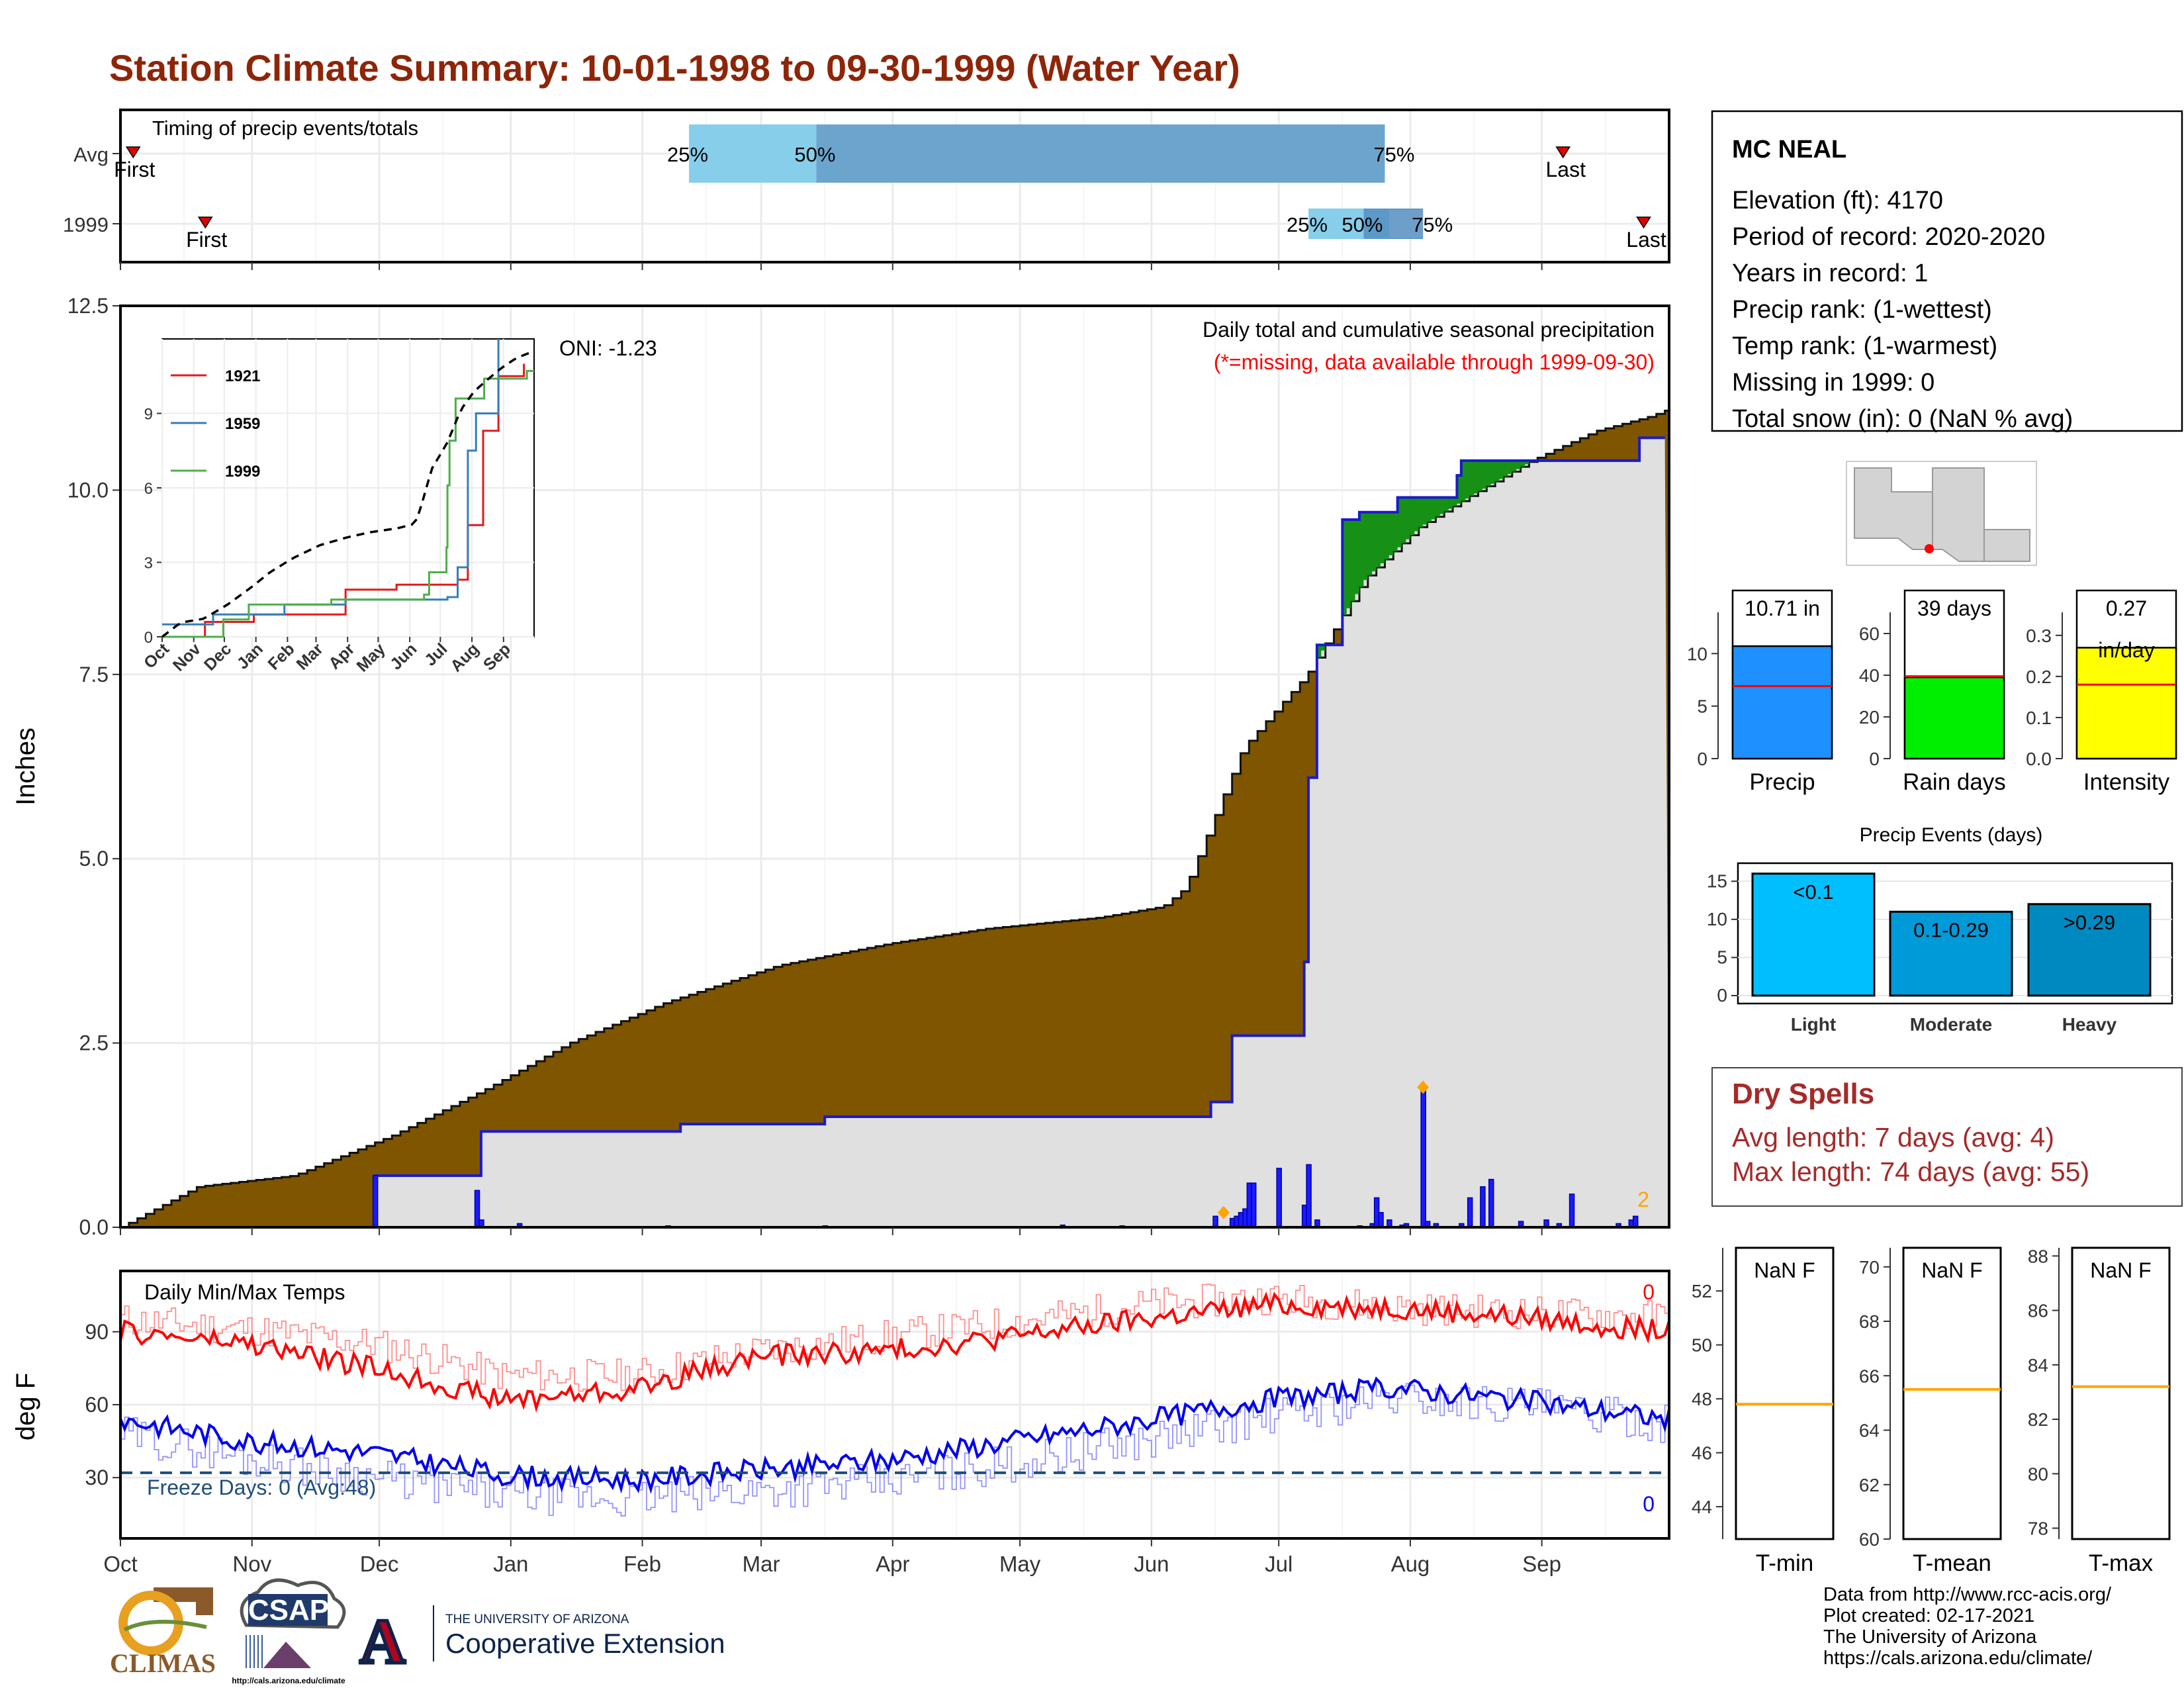  What do you see at coordinates (94, 858) in the screenshot?
I see `precip-y-tick-label: 5.0` at bounding box center [94, 858].